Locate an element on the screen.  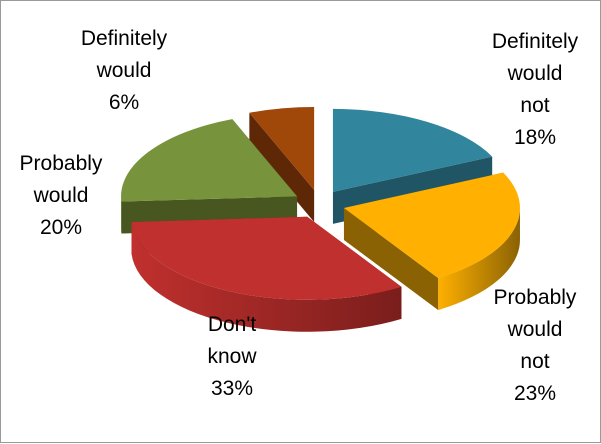
label-value: 6% is located at coordinates (124, 102).